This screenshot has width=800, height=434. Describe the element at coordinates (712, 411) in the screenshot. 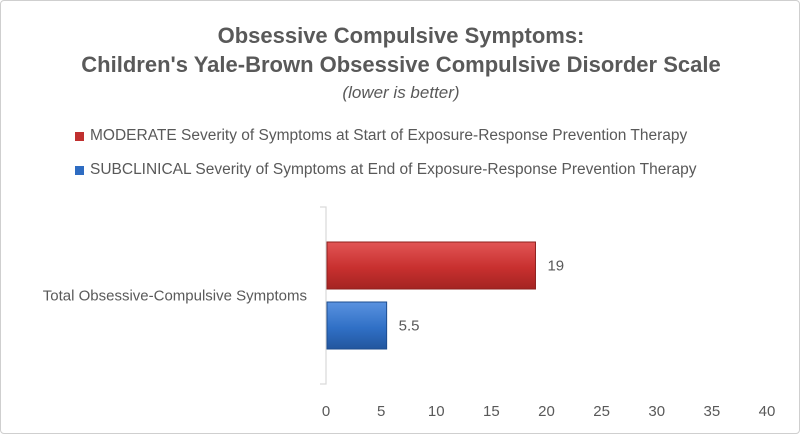

I see `x-tick-label: 35` at that location.